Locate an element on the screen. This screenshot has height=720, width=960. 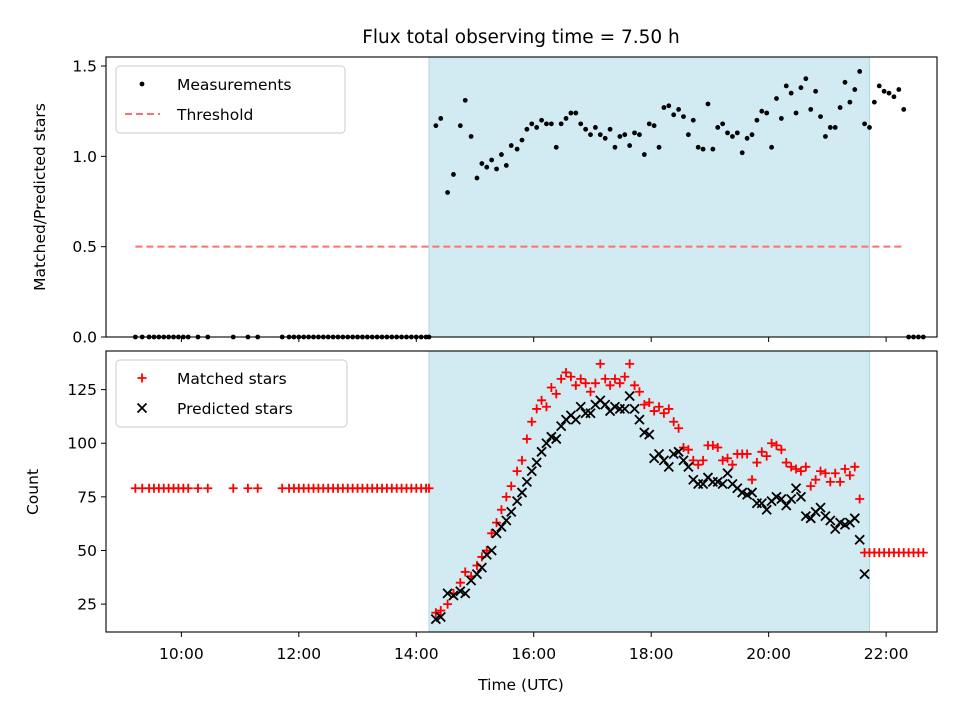
legend-label: Threshold is located at coordinates (214, 115).